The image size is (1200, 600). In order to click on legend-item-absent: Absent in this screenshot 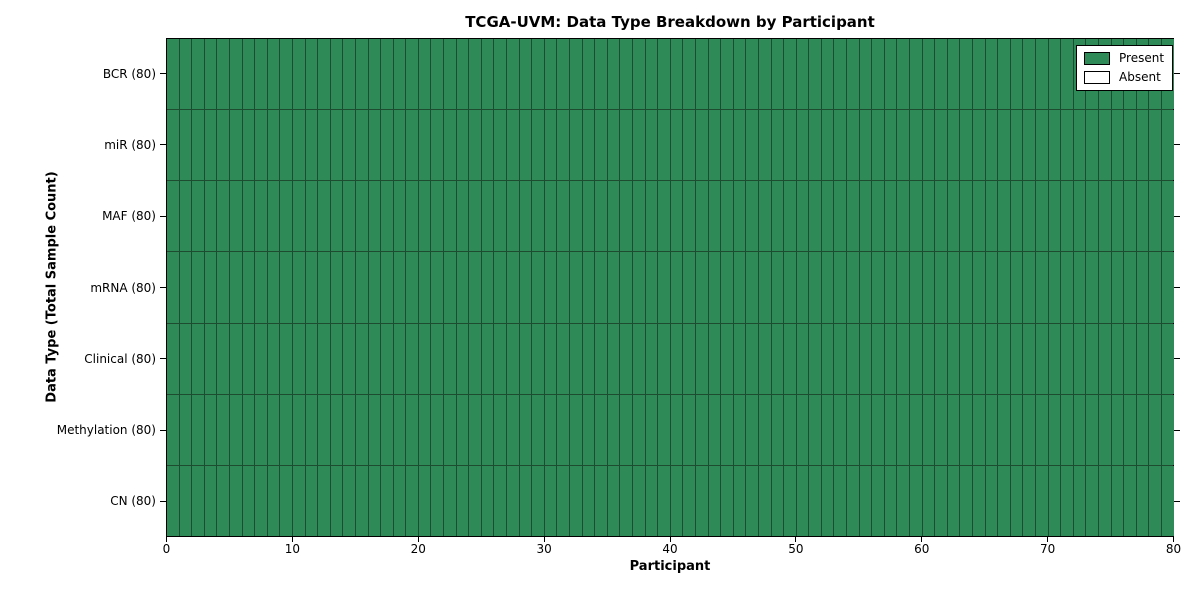, I will do `click(1124, 77)`.